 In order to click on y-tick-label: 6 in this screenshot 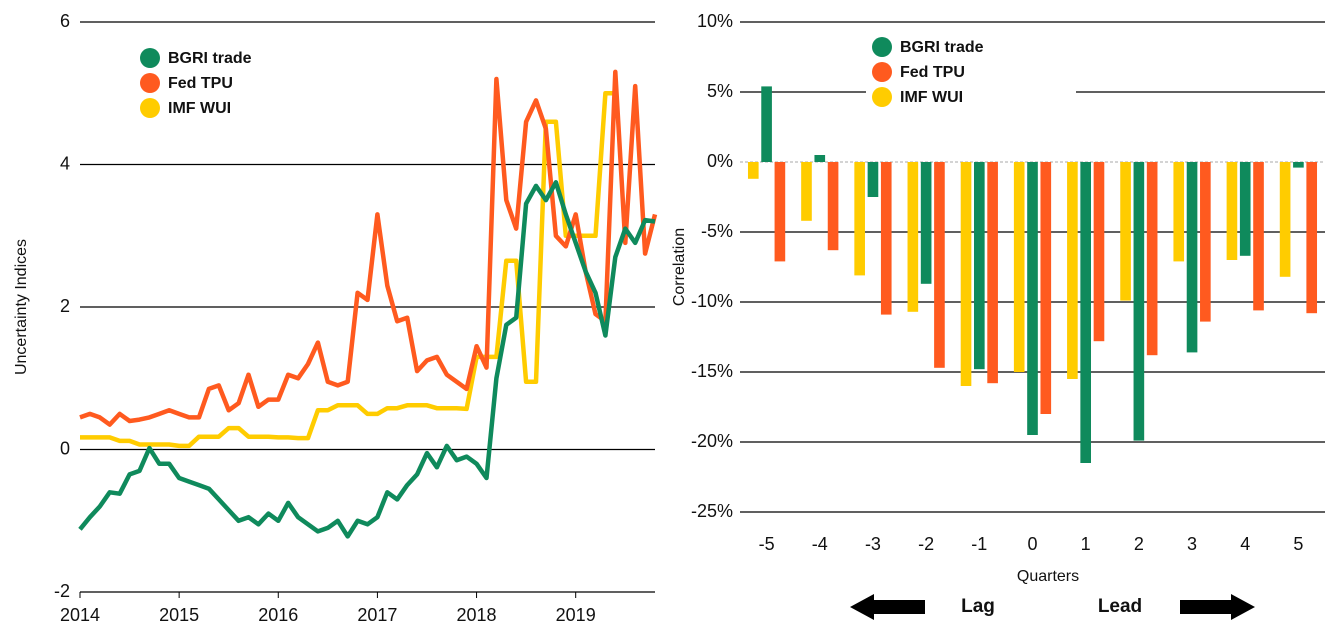, I will do `click(65, 21)`.